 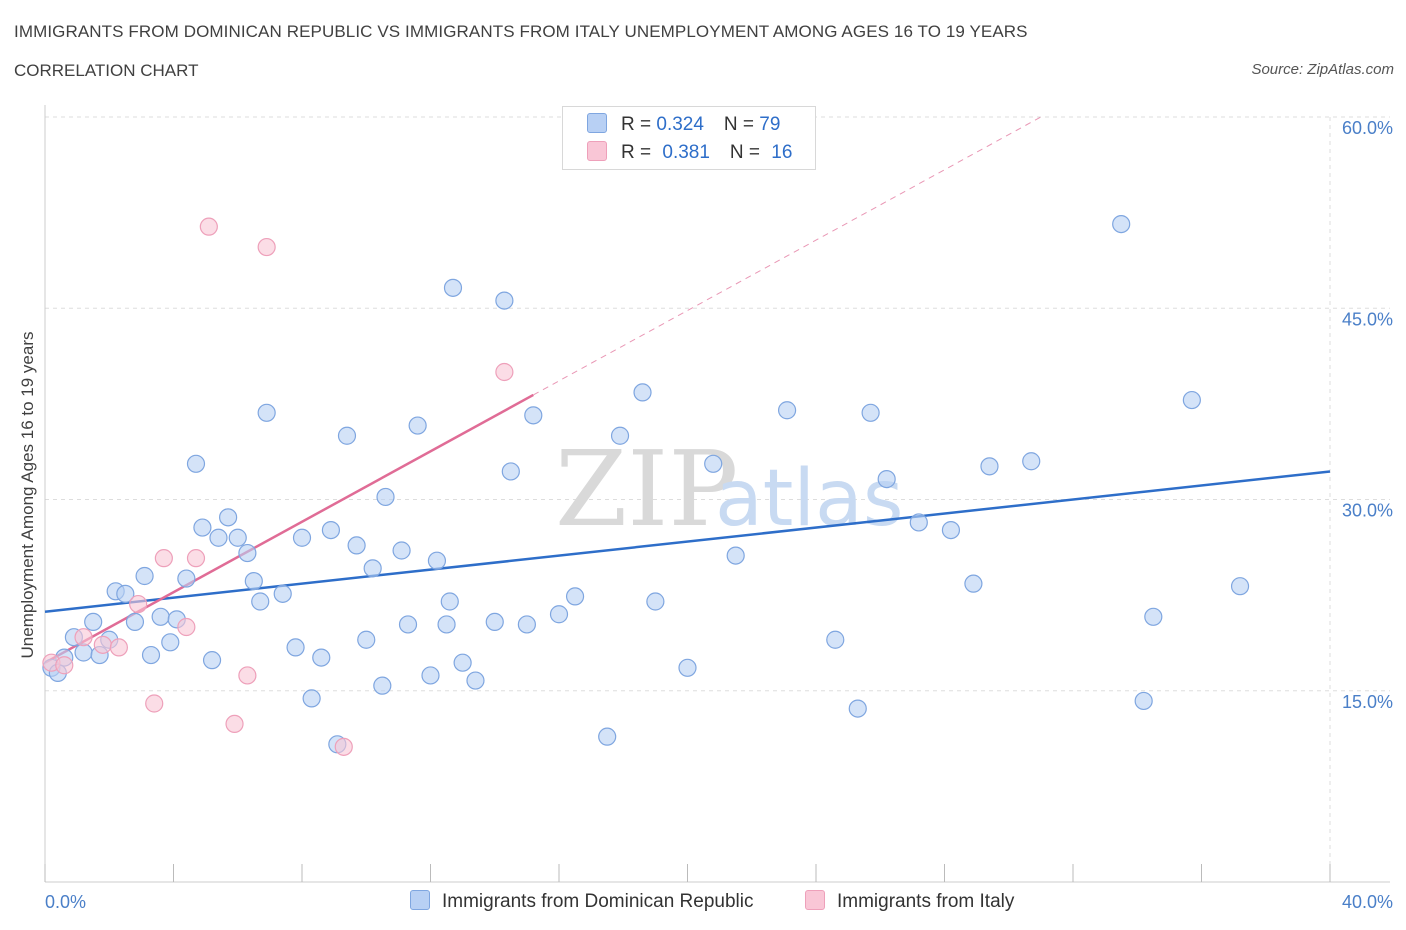 What do you see at coordinates (597, 123) in the screenshot?
I see `legend-swatch-blue` at bounding box center [597, 123].